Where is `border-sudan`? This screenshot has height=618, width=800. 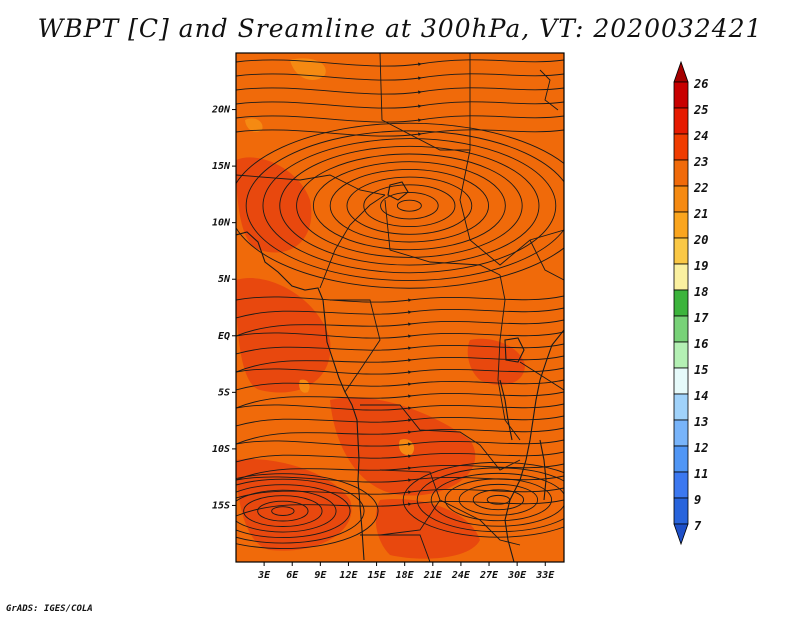
border-sudan is located at coordinates (511, 207).